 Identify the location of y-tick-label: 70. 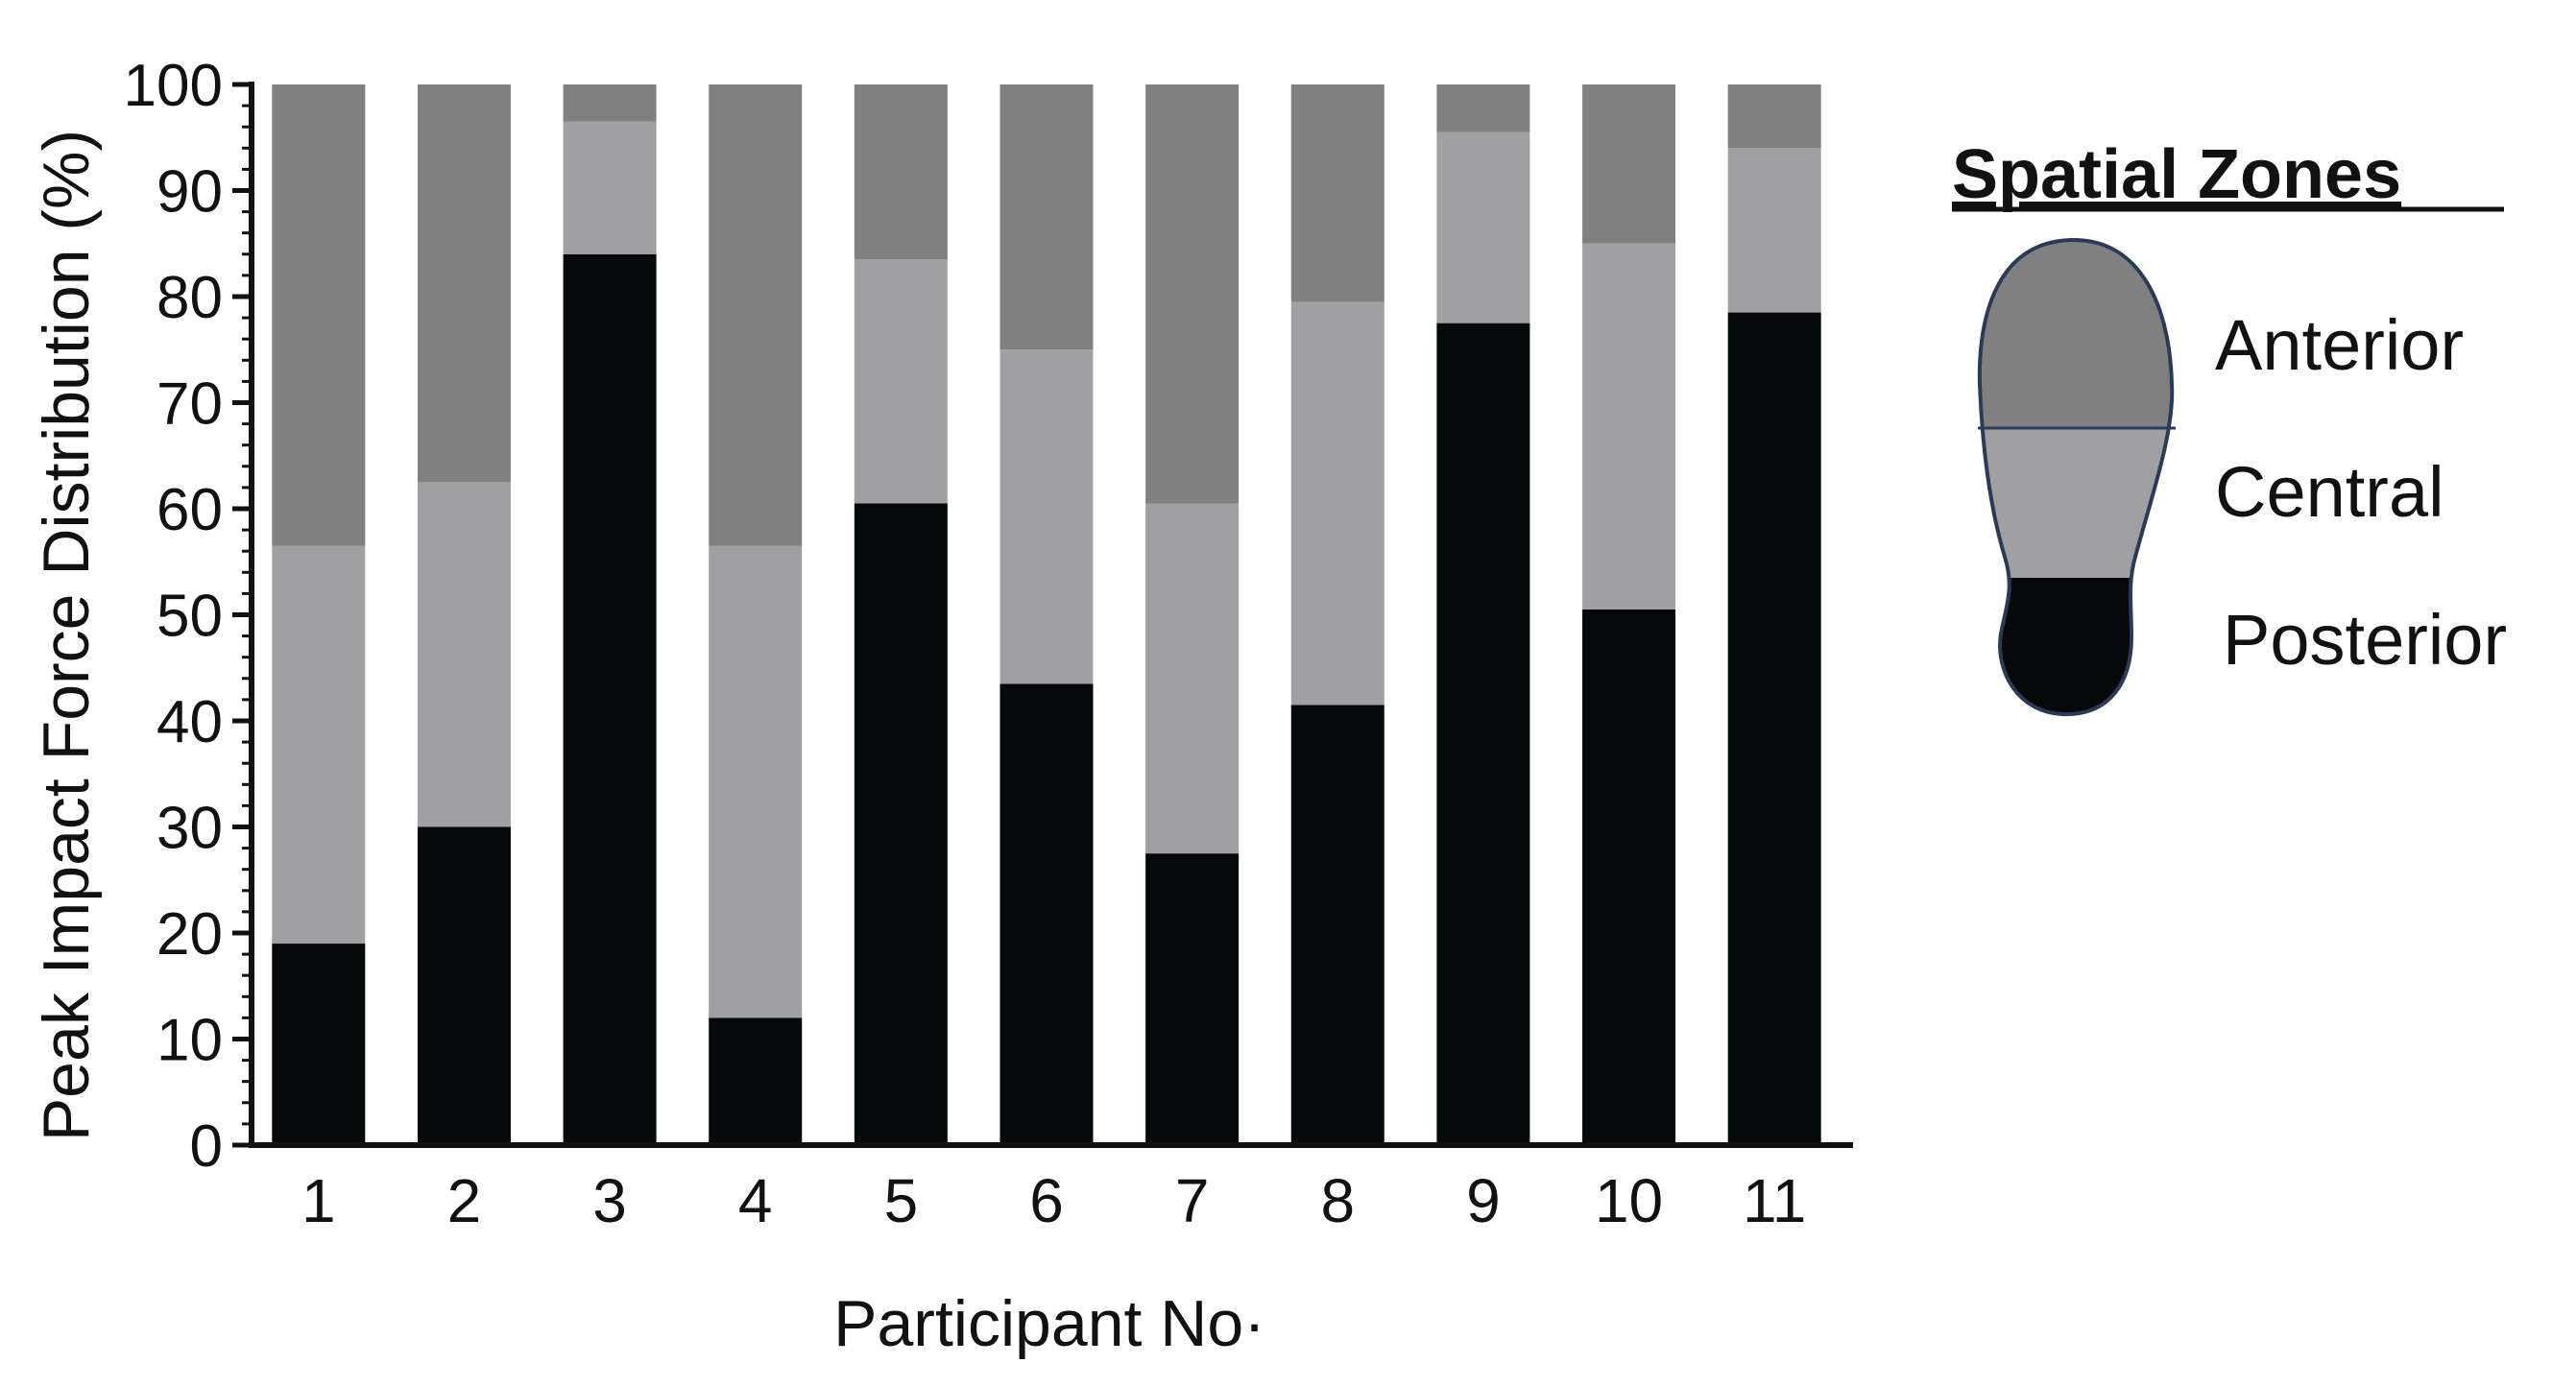
(189, 405).